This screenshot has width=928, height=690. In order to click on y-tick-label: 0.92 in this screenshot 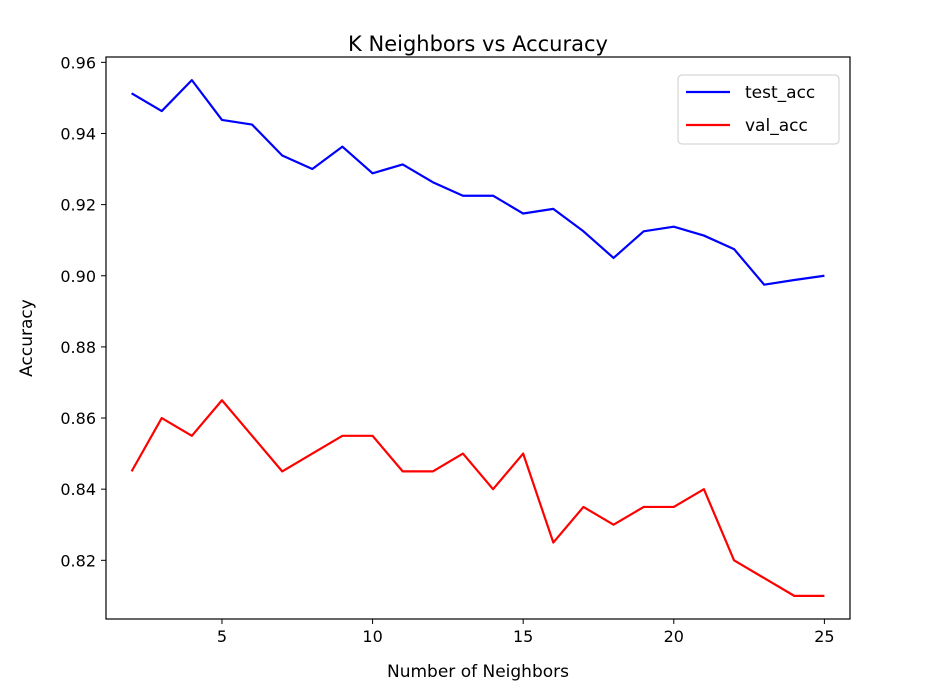, I will do `click(78, 205)`.